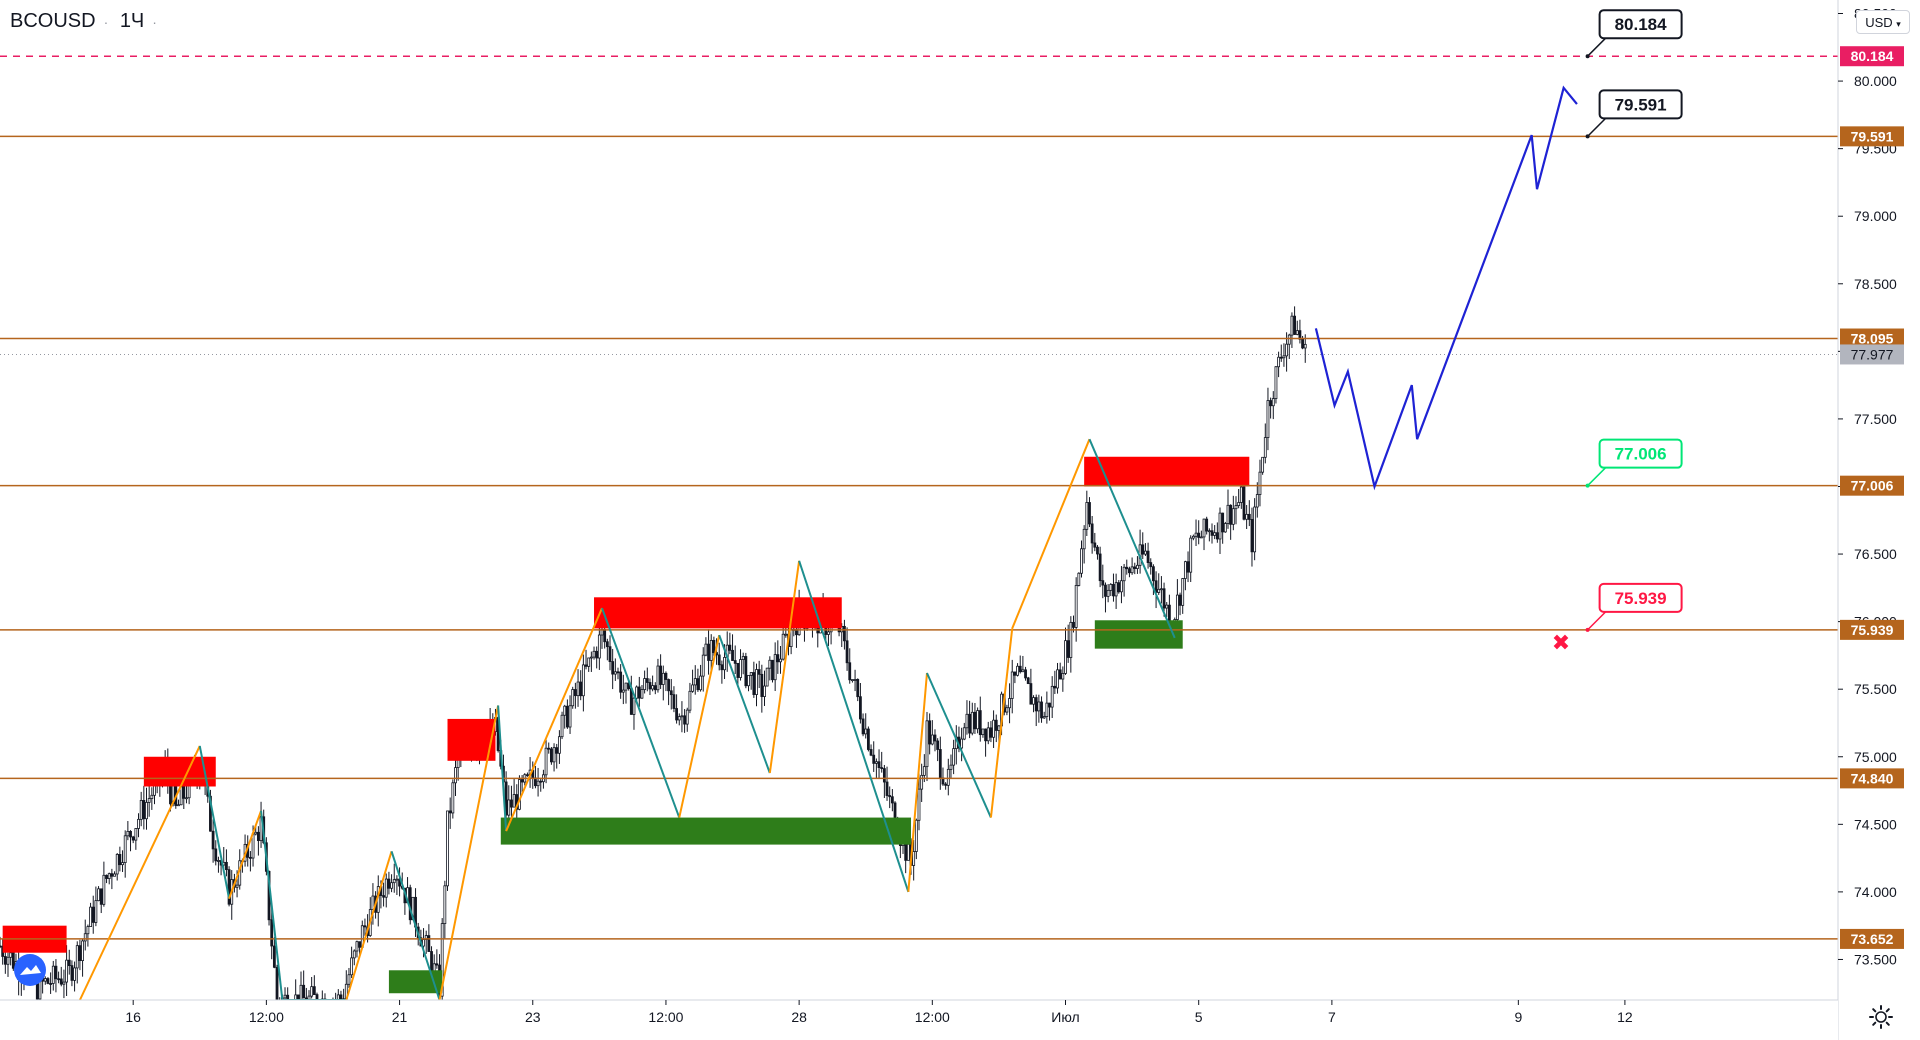 The height and width of the screenshot is (1040, 1920). I want to click on level-price-tag-text: 79.591, so click(1872, 136).